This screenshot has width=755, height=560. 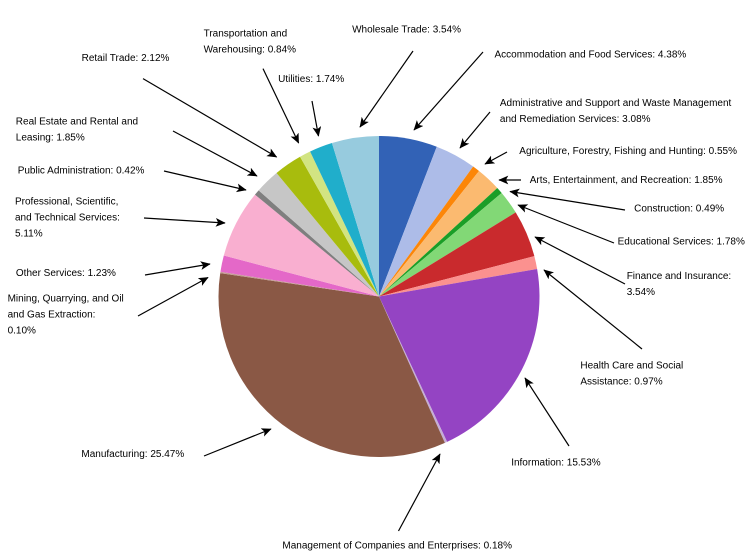 I want to click on svg-text: 0.10%, so click(x=22, y=330).